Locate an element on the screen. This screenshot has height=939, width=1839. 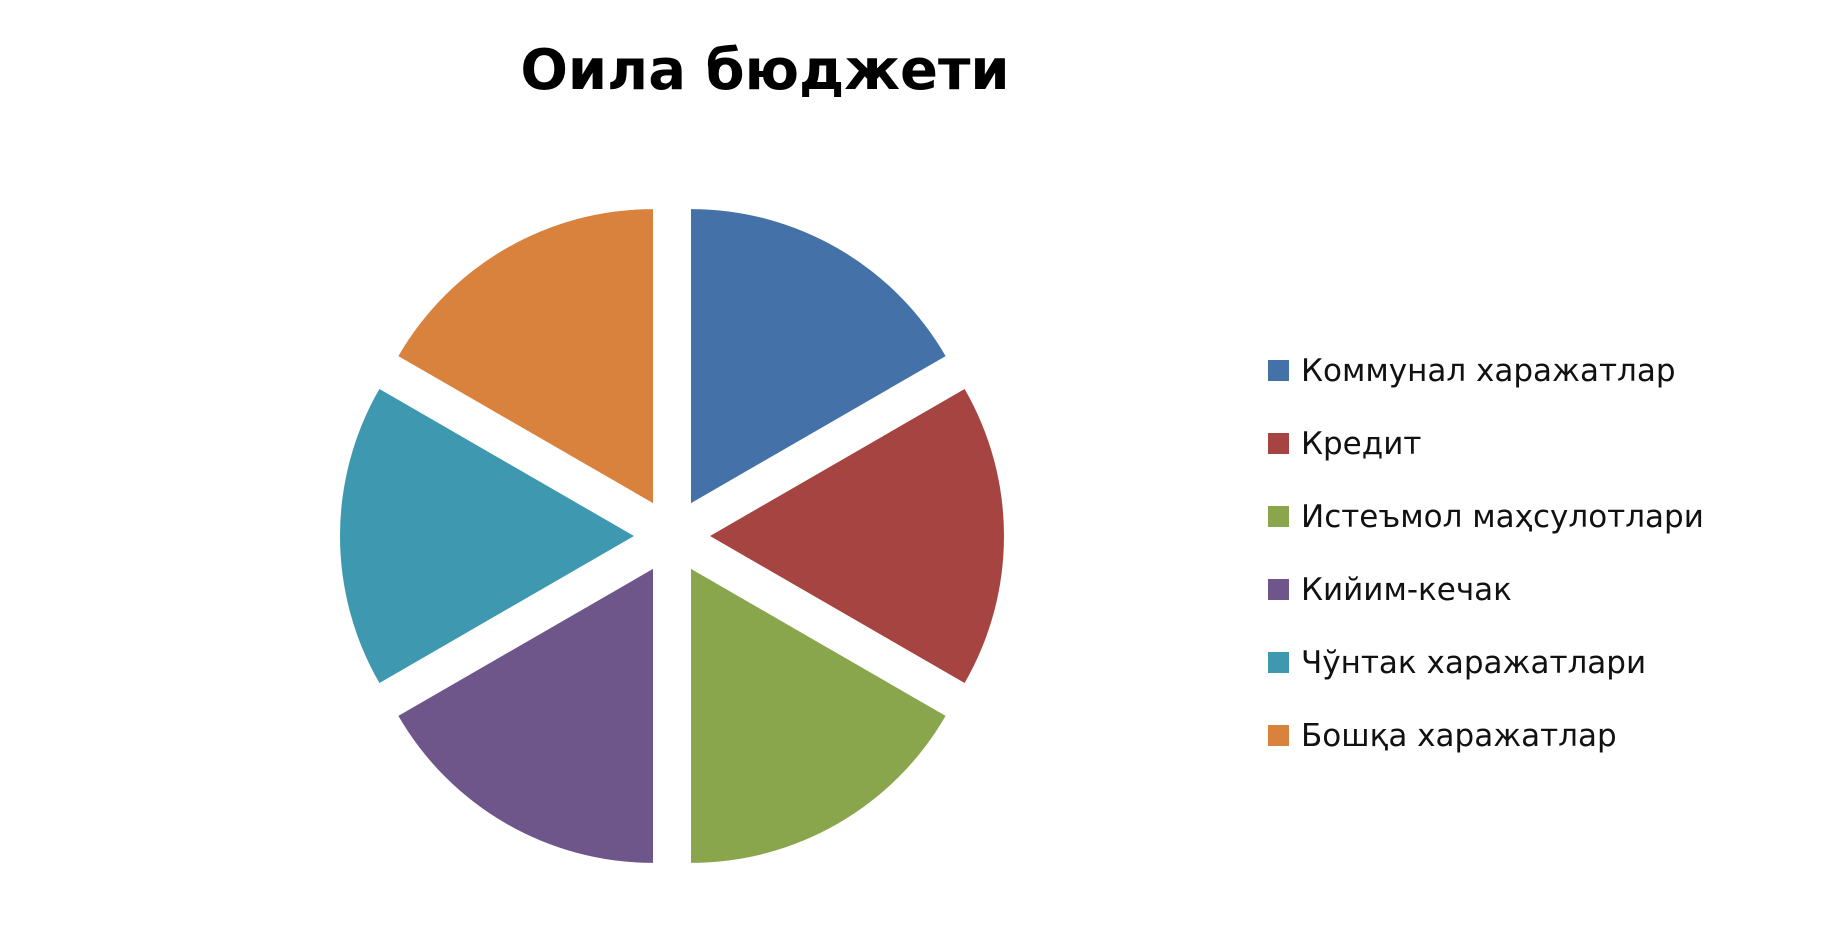
legend-item: Истеъмол маҳсулотлари is located at coordinates (1548, 516).